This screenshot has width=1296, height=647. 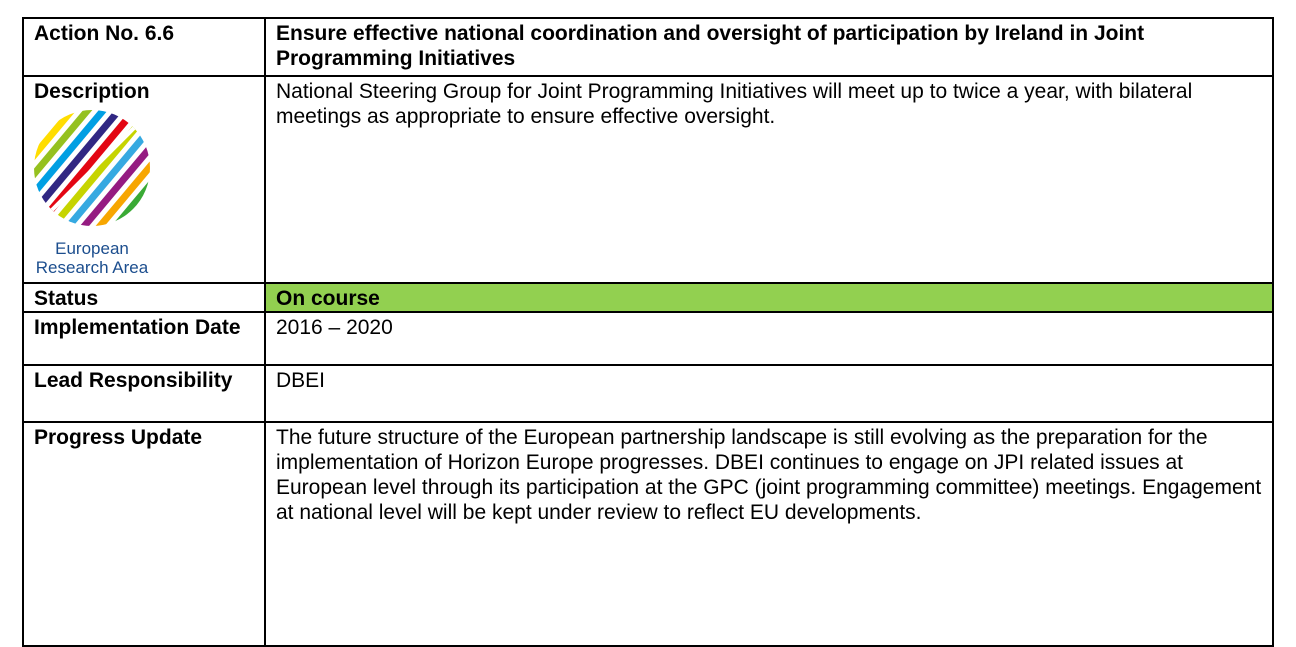 What do you see at coordinates (769, 393) in the screenshot?
I see `content: DBEI` at bounding box center [769, 393].